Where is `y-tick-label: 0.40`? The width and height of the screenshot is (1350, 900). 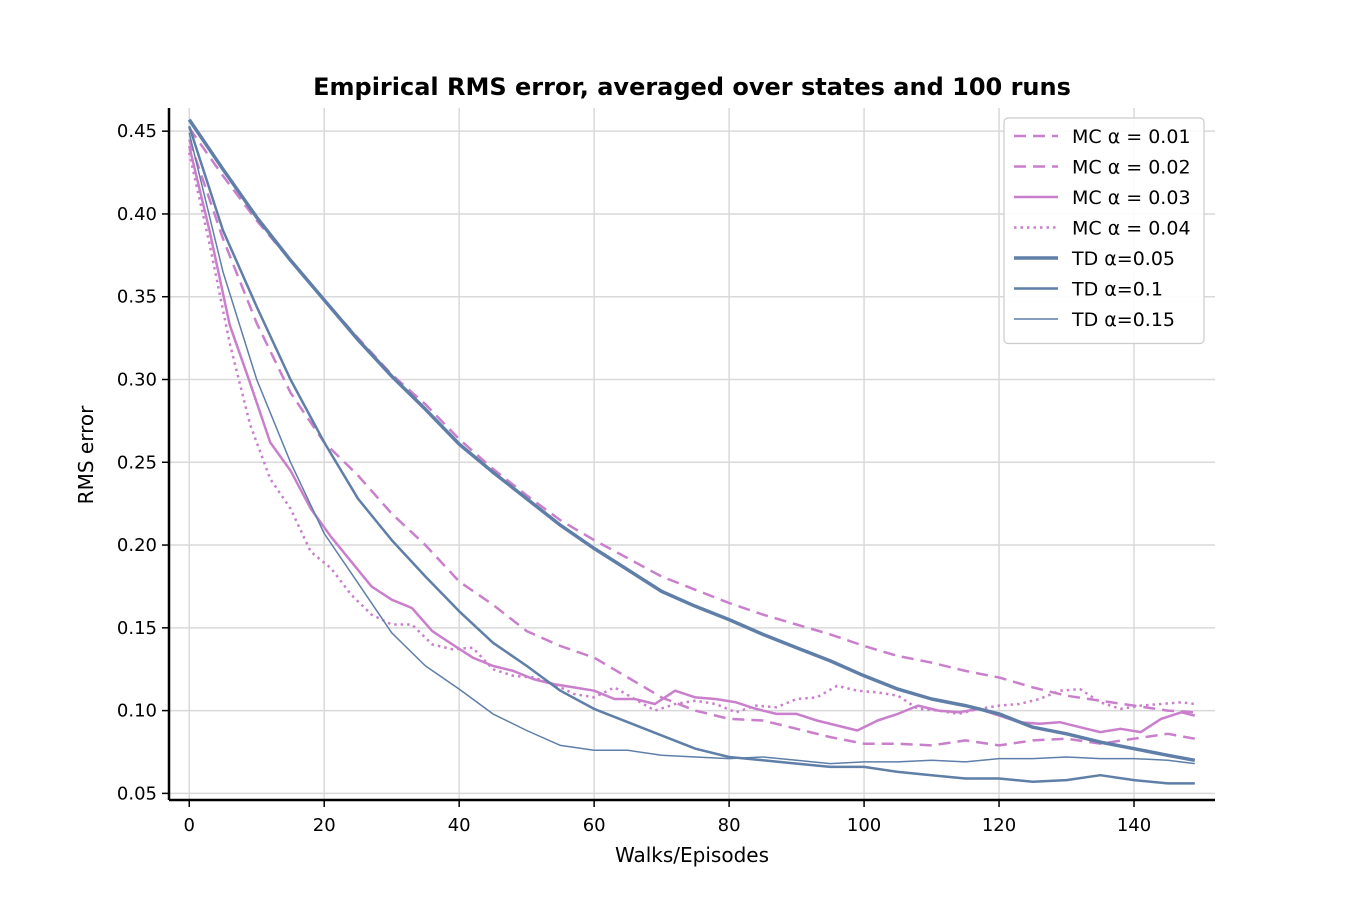 y-tick-label: 0.40 is located at coordinates (137, 214).